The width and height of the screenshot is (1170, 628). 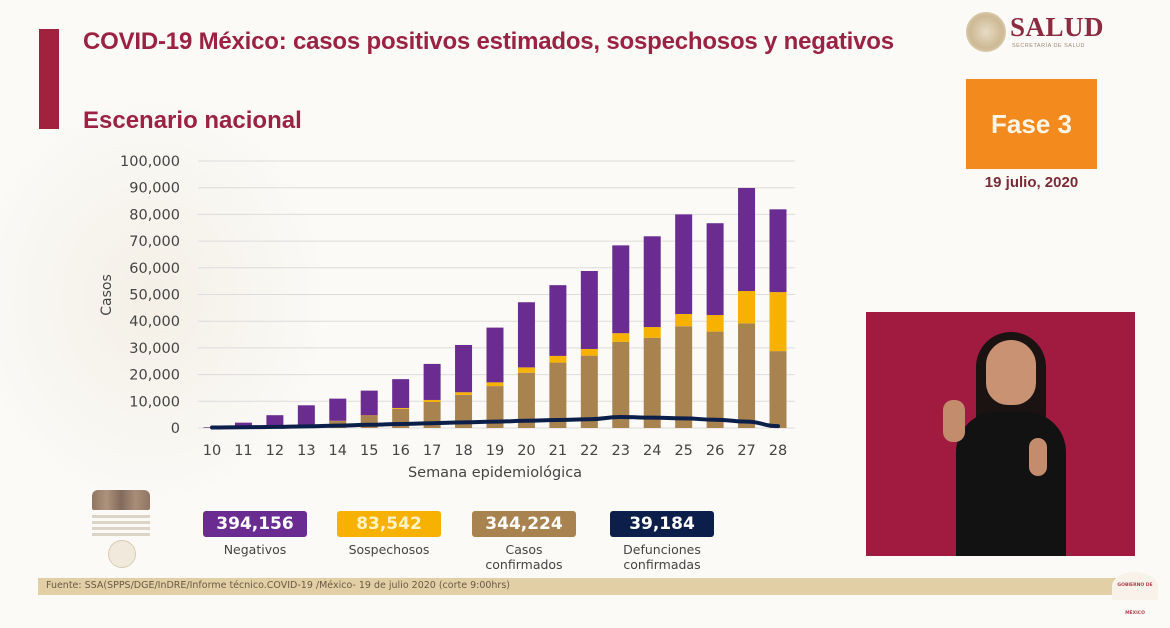 I want to click on legend-sospechosos: 83,542 Sospechosos, so click(x=389, y=534).